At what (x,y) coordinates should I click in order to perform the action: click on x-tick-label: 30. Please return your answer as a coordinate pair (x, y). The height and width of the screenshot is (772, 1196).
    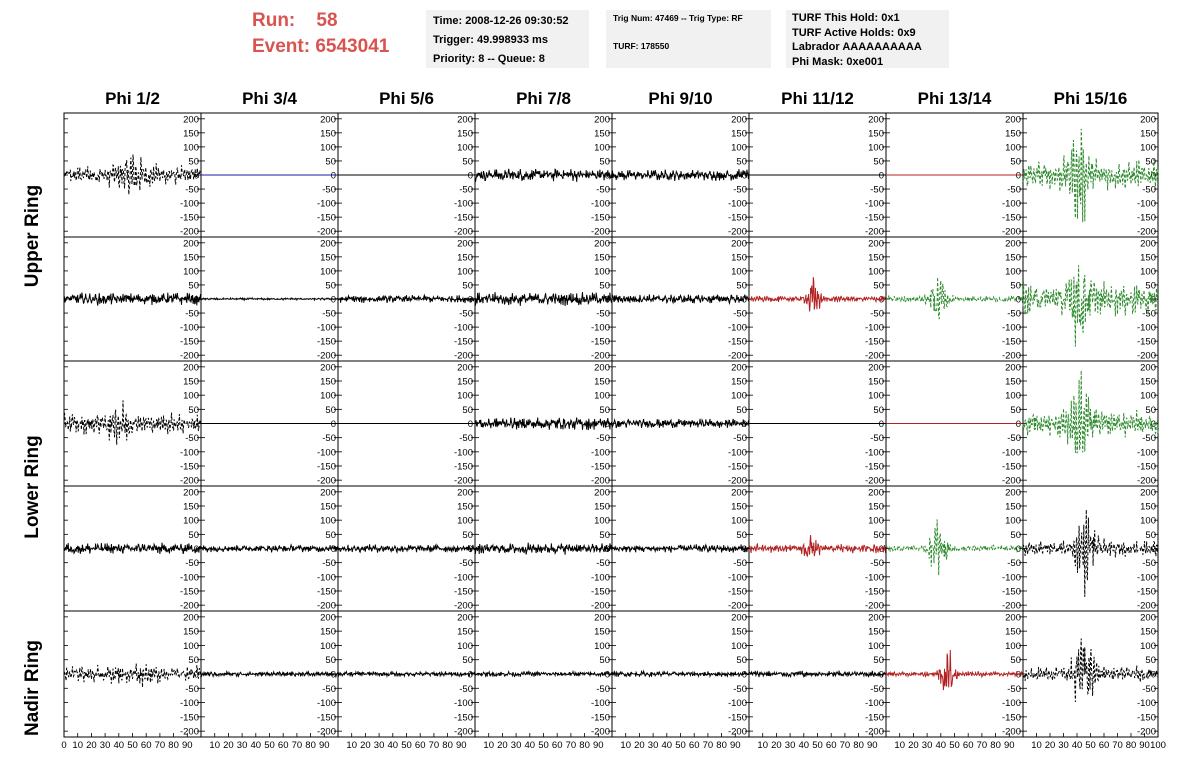
    Looking at the image, I should click on (242, 745).